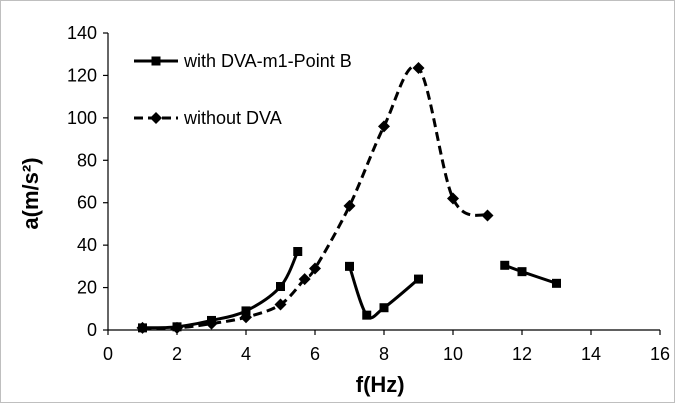  Describe the element at coordinates (30, 193) in the screenshot. I see `y-axis-title: a(m/s²)` at that location.